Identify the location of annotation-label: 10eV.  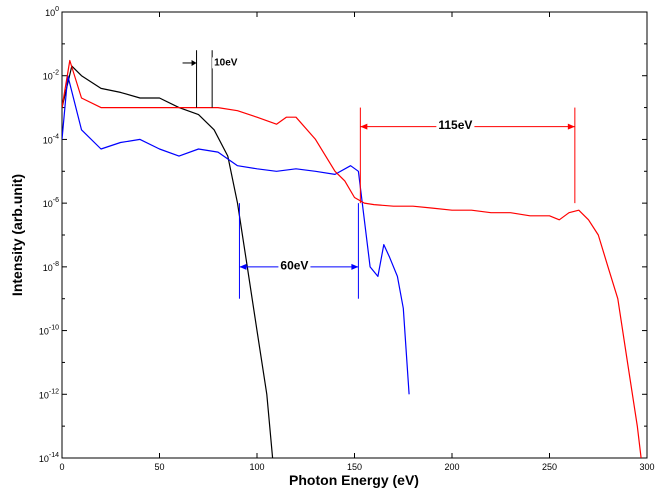
(226, 62).